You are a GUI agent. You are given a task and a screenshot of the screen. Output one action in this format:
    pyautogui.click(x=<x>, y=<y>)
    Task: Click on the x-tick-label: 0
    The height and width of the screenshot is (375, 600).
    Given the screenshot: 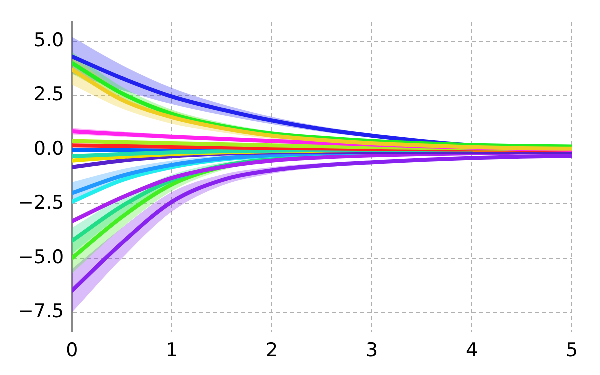 What is the action you would take?
    pyautogui.click(x=72, y=351)
    